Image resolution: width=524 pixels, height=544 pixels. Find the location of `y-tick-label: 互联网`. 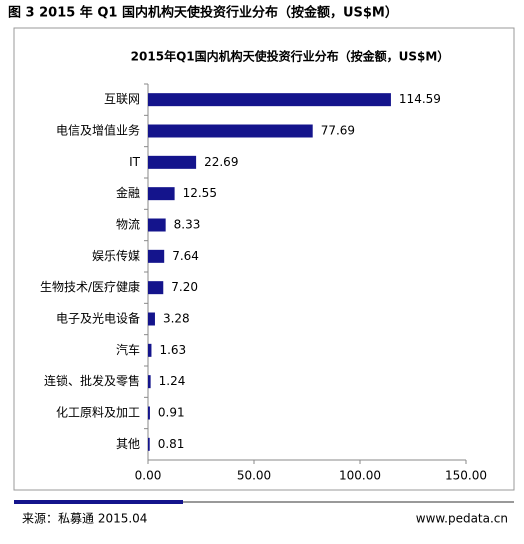

y-tick-label: 互联网 is located at coordinates (122, 99).